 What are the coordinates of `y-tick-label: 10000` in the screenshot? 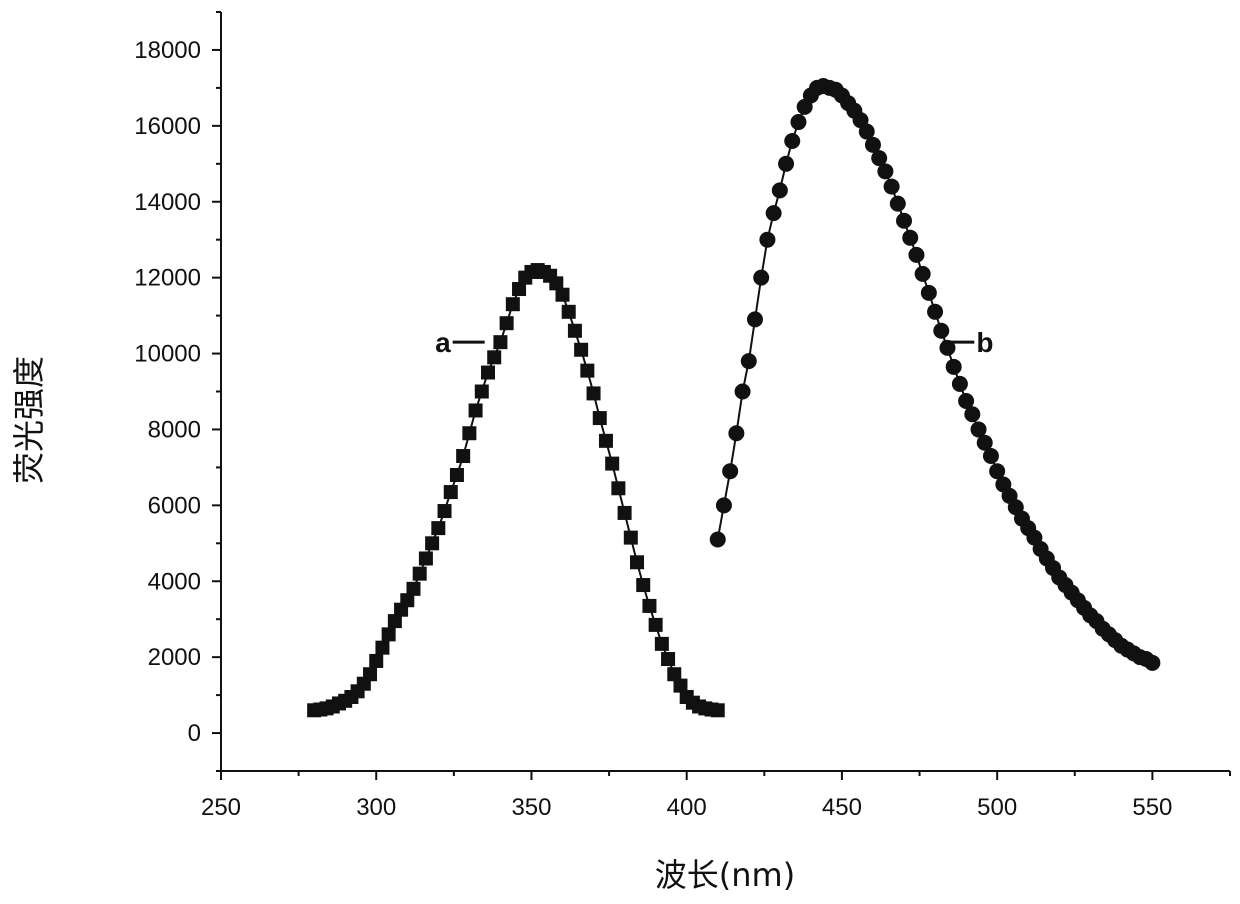 It's located at (167, 354).